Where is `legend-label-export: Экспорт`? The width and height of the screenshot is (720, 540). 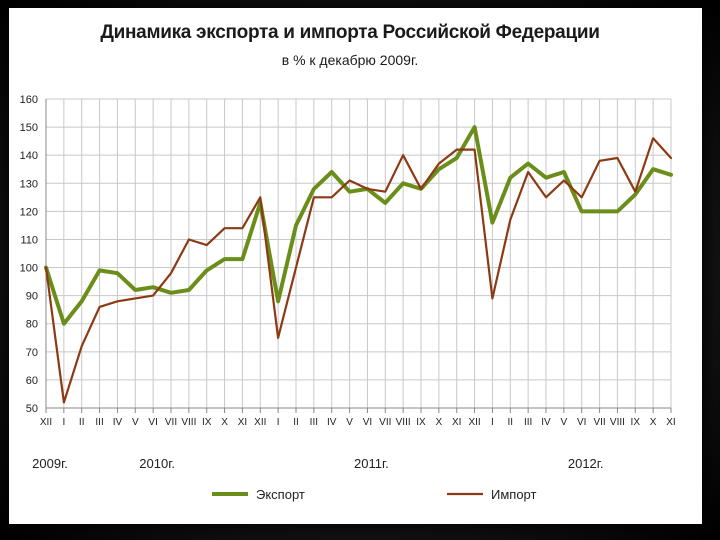
legend-label-export: Экспорт is located at coordinates (280, 494).